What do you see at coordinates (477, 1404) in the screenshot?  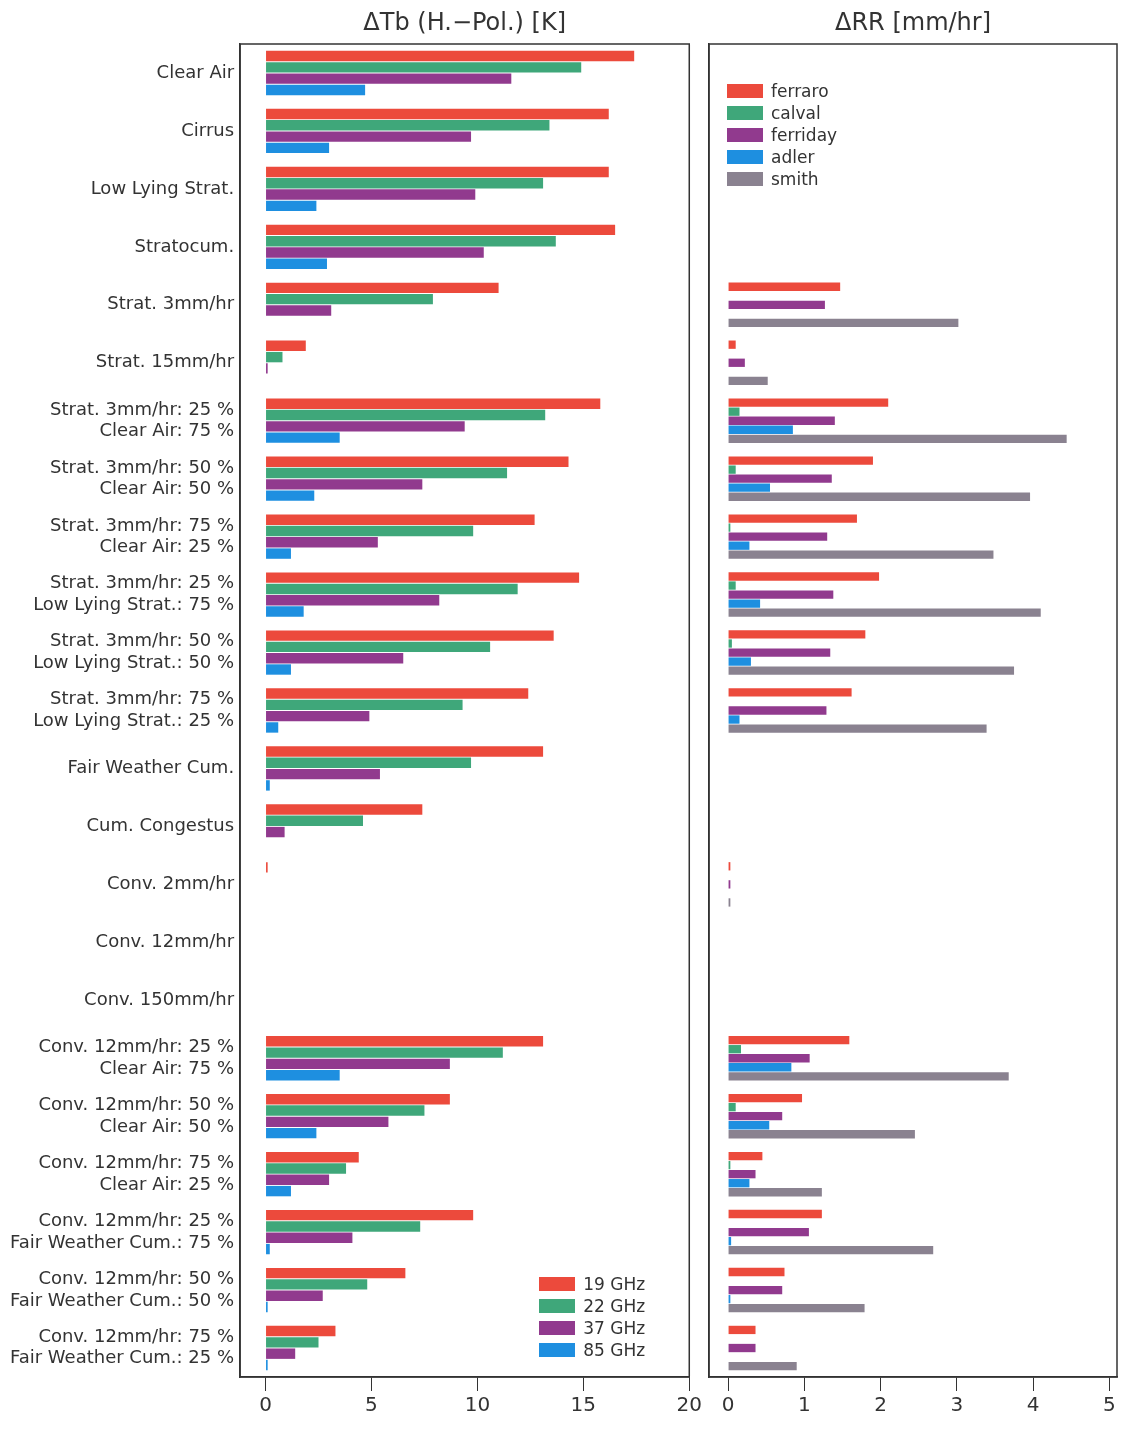 I see `x-tick-label: 10` at bounding box center [477, 1404].